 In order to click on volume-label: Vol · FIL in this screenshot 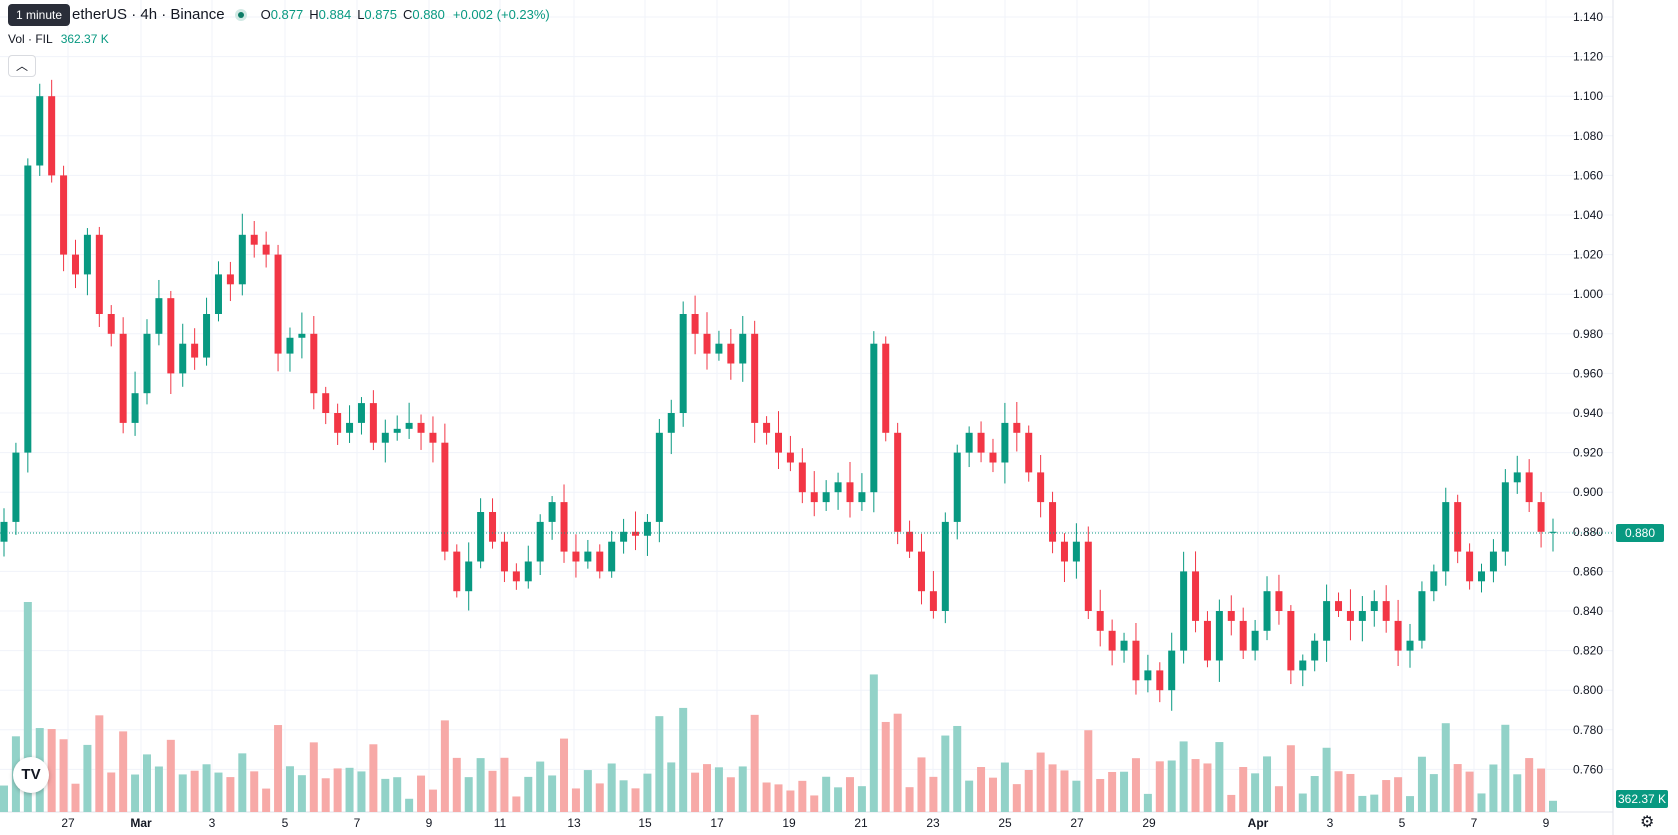, I will do `click(30, 39)`.